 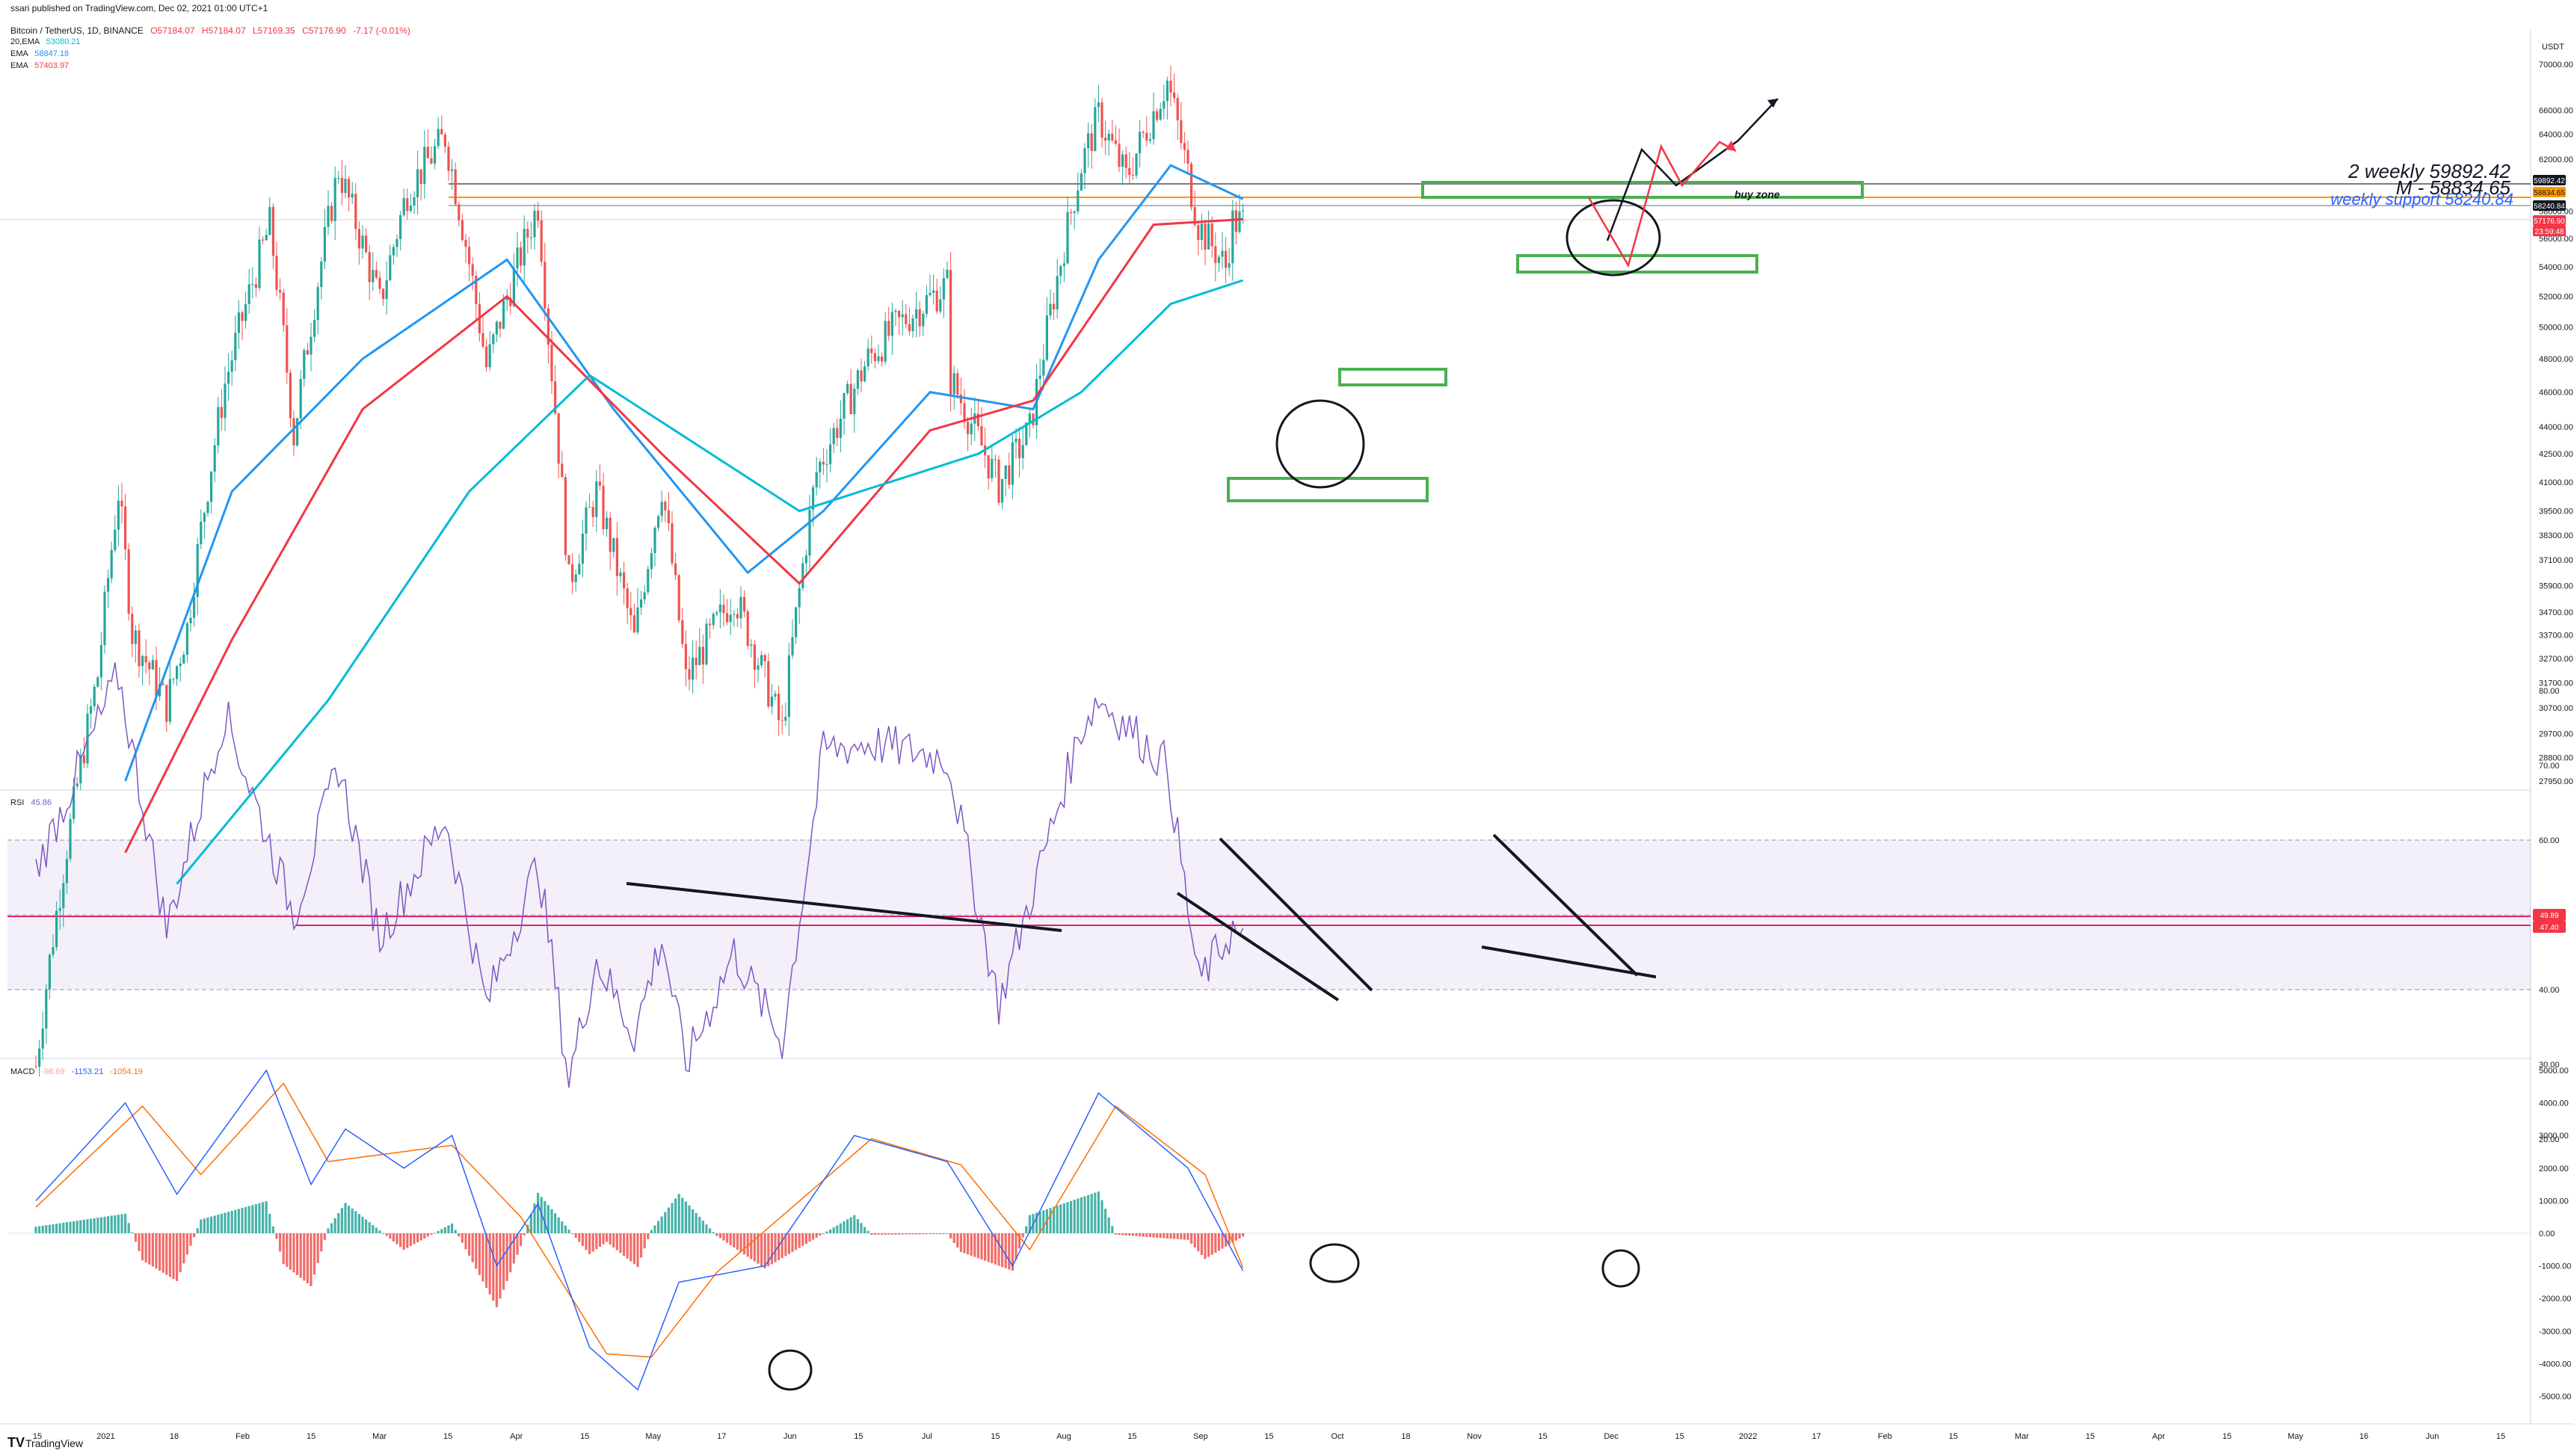 I want to click on rsi-legend: RSI 45.86, so click(x=31, y=802).